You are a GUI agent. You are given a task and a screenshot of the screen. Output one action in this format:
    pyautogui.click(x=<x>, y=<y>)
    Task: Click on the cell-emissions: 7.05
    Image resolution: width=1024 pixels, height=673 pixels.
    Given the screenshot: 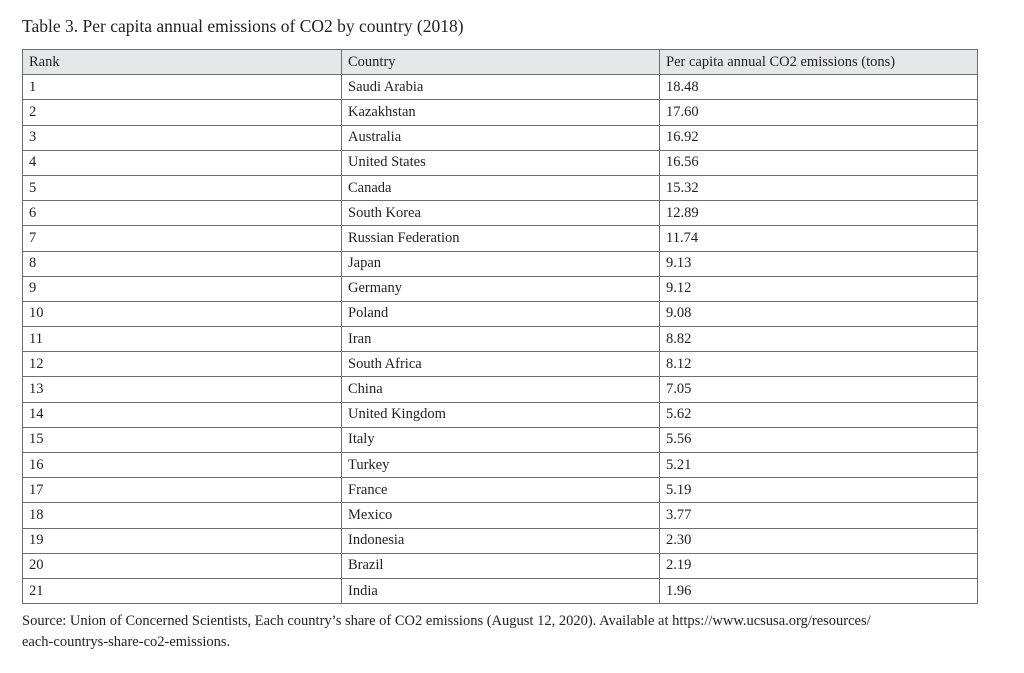 What is the action you would take?
    pyautogui.click(x=818, y=389)
    